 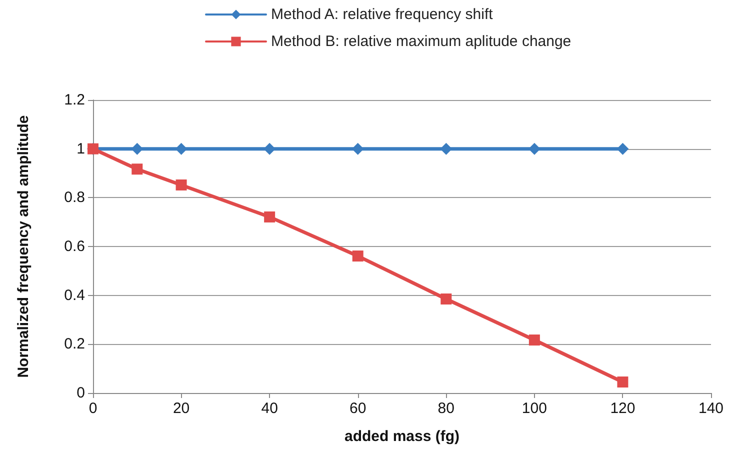 I want to click on x-tick-label: 120, so click(x=623, y=408).